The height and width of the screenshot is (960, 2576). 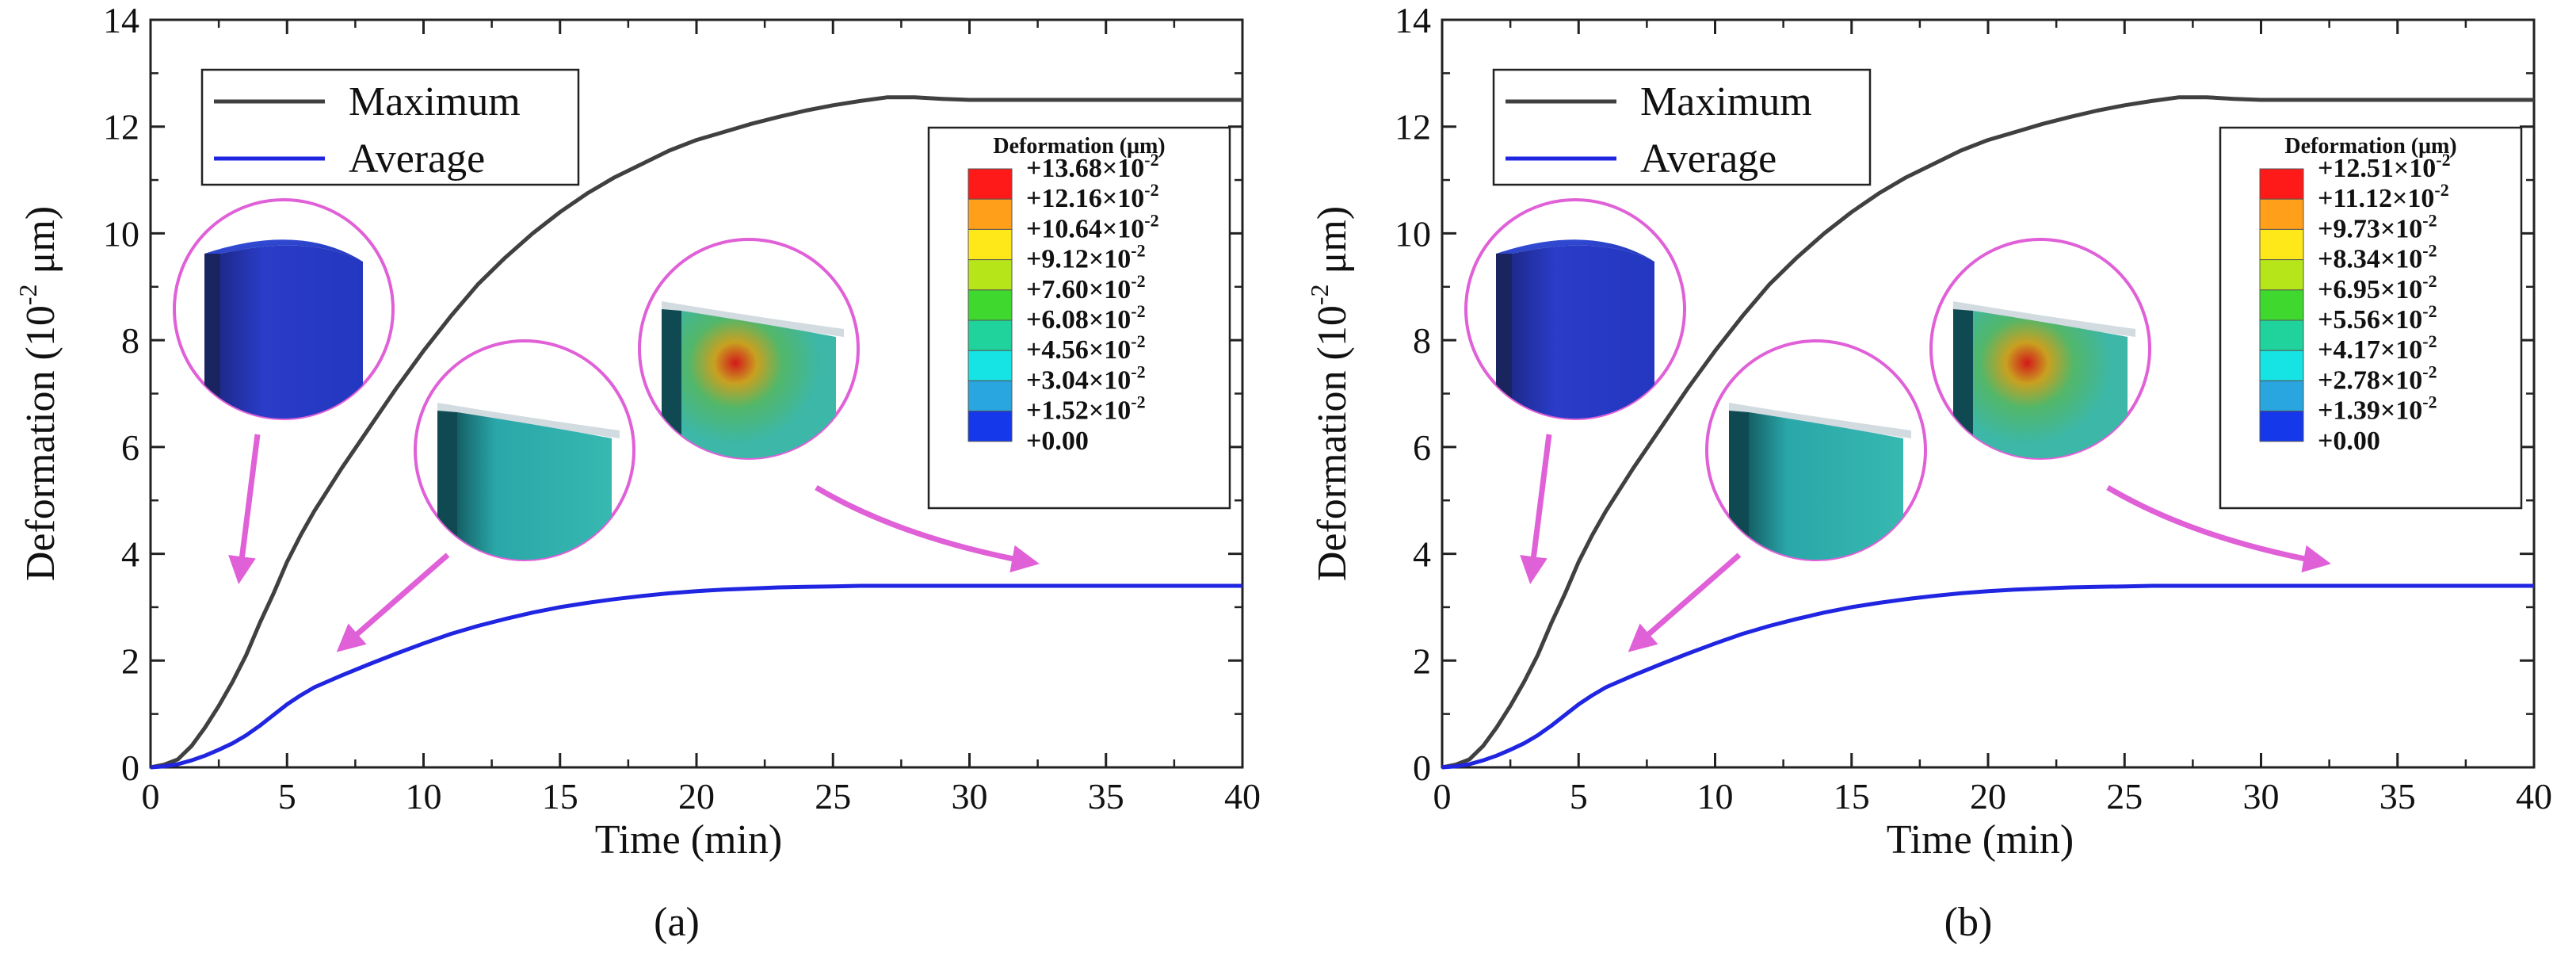 I want to click on y-tick-label: 8, so click(x=130, y=340).